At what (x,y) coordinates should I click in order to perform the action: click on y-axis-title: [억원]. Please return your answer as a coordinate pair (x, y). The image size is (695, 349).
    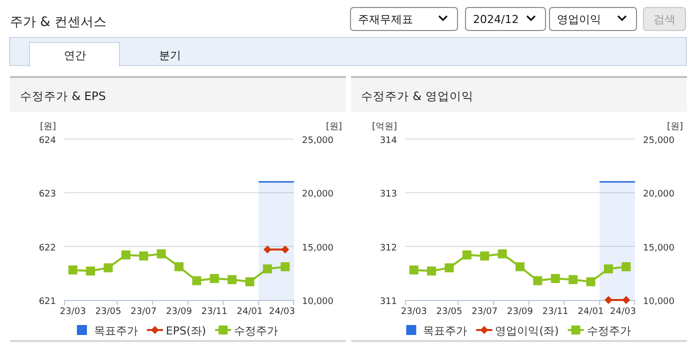
    Looking at the image, I should click on (384, 127).